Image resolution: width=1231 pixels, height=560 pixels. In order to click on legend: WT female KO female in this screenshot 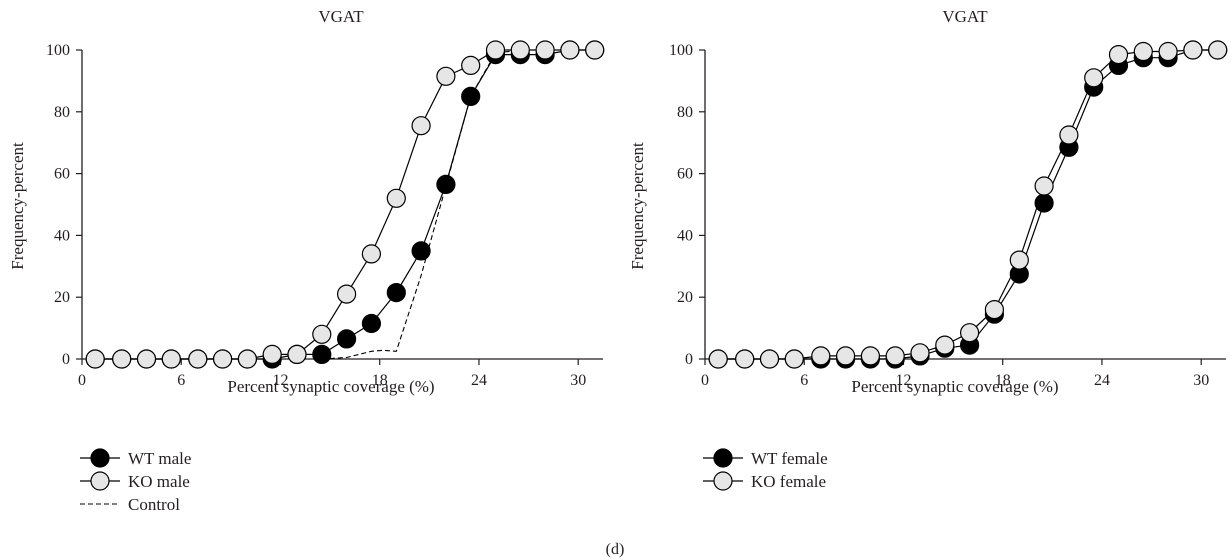, I will do `click(765, 469)`.